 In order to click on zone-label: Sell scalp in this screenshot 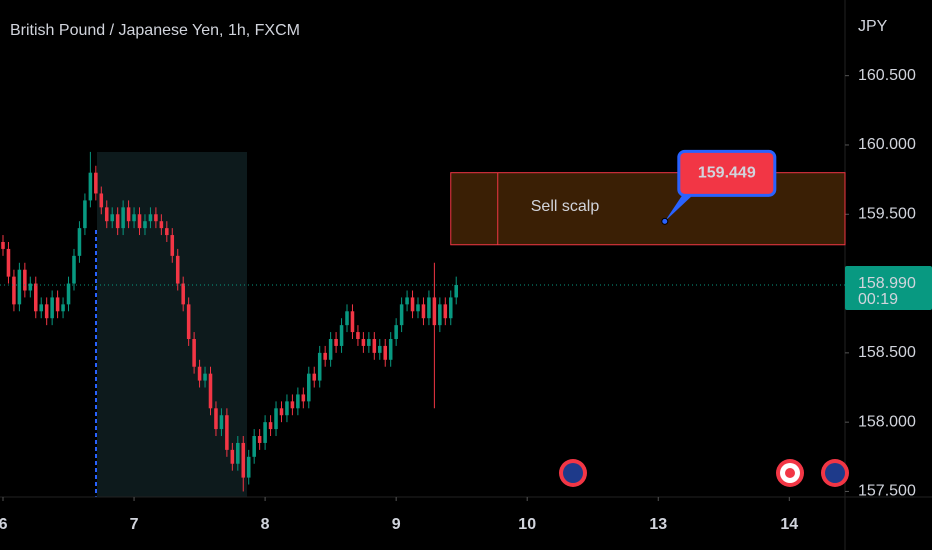, I will do `click(565, 206)`.